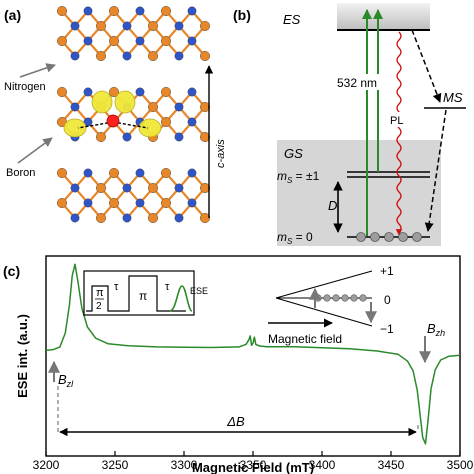  I want to click on pl-emission-arrow, so click(399, 133).